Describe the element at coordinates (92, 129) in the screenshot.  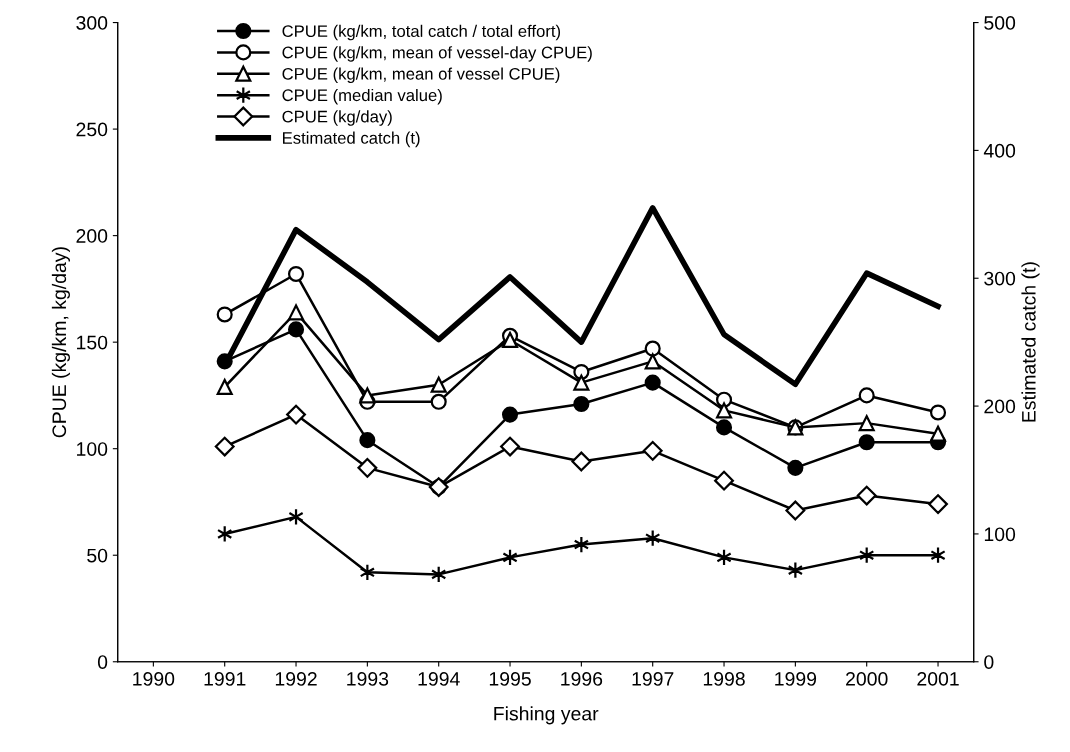
I see `y-tick-label: 250` at that location.